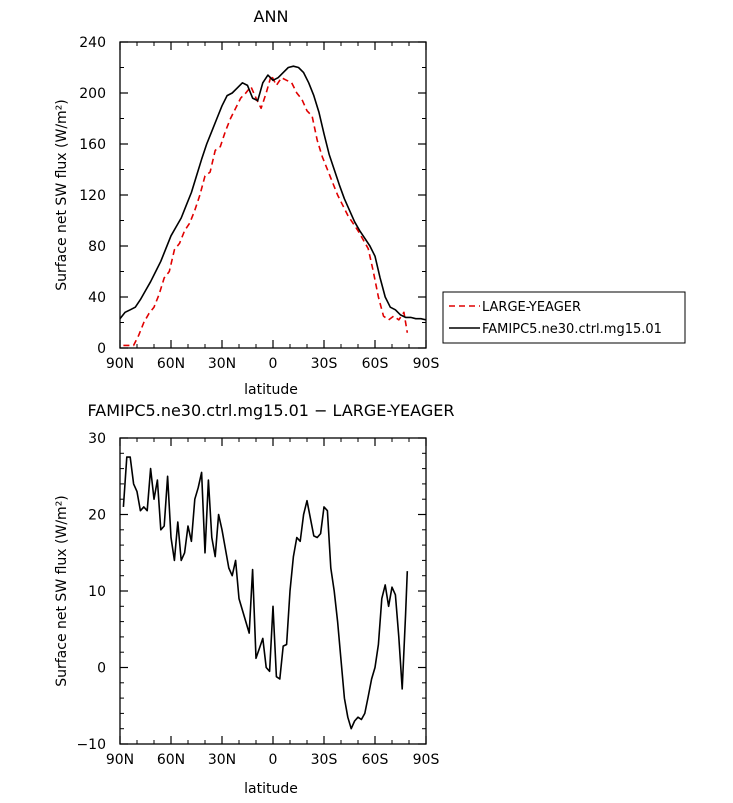 The width and height of the screenshot is (733, 803). I want to click on bottom-y-axis-label: Surface net SW flux (W/m²), so click(62, 591).